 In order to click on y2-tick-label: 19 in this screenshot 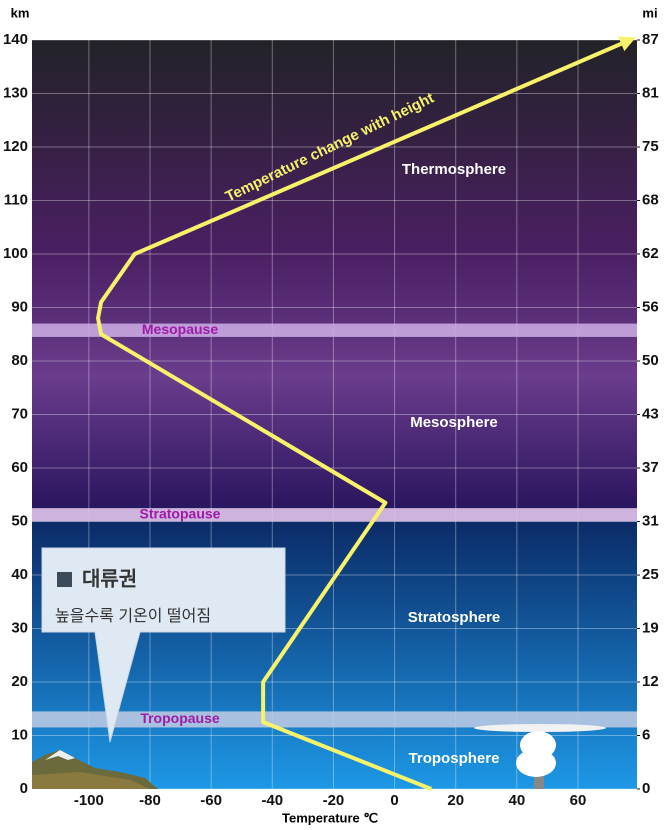, I will do `click(650, 627)`.